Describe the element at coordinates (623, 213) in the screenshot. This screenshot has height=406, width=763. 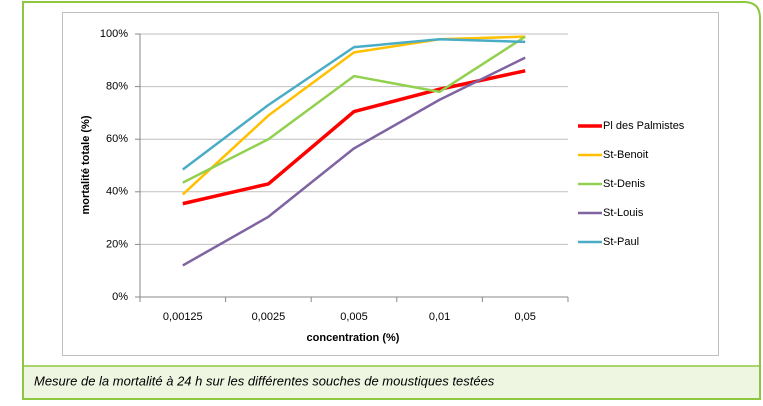
I see `legend-label: St-Louis` at that location.